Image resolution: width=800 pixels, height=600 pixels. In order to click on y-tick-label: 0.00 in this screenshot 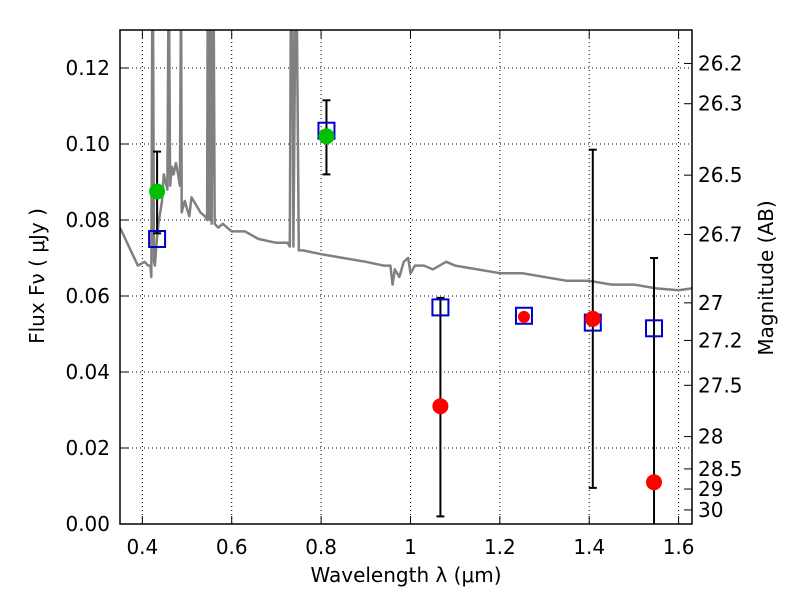, I will do `click(87, 524)`.